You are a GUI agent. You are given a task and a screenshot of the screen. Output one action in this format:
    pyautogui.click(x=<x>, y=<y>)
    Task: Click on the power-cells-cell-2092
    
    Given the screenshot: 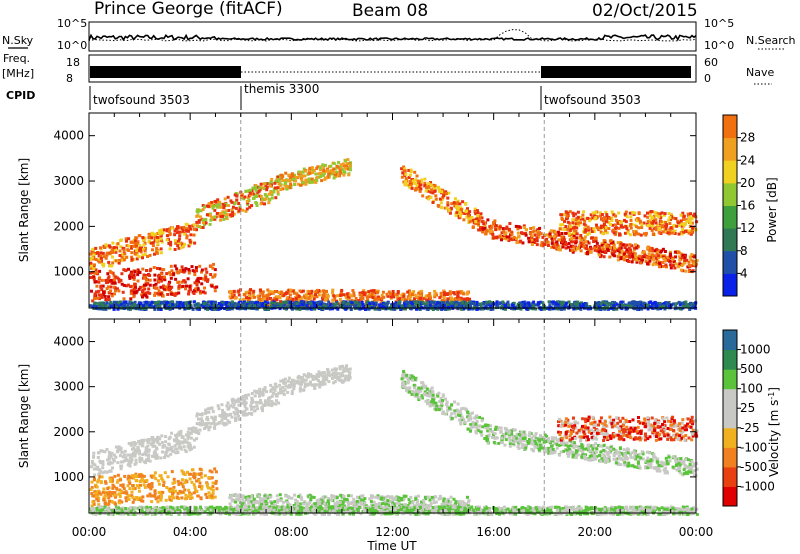 What is the action you would take?
    pyautogui.click(x=189, y=294)
    